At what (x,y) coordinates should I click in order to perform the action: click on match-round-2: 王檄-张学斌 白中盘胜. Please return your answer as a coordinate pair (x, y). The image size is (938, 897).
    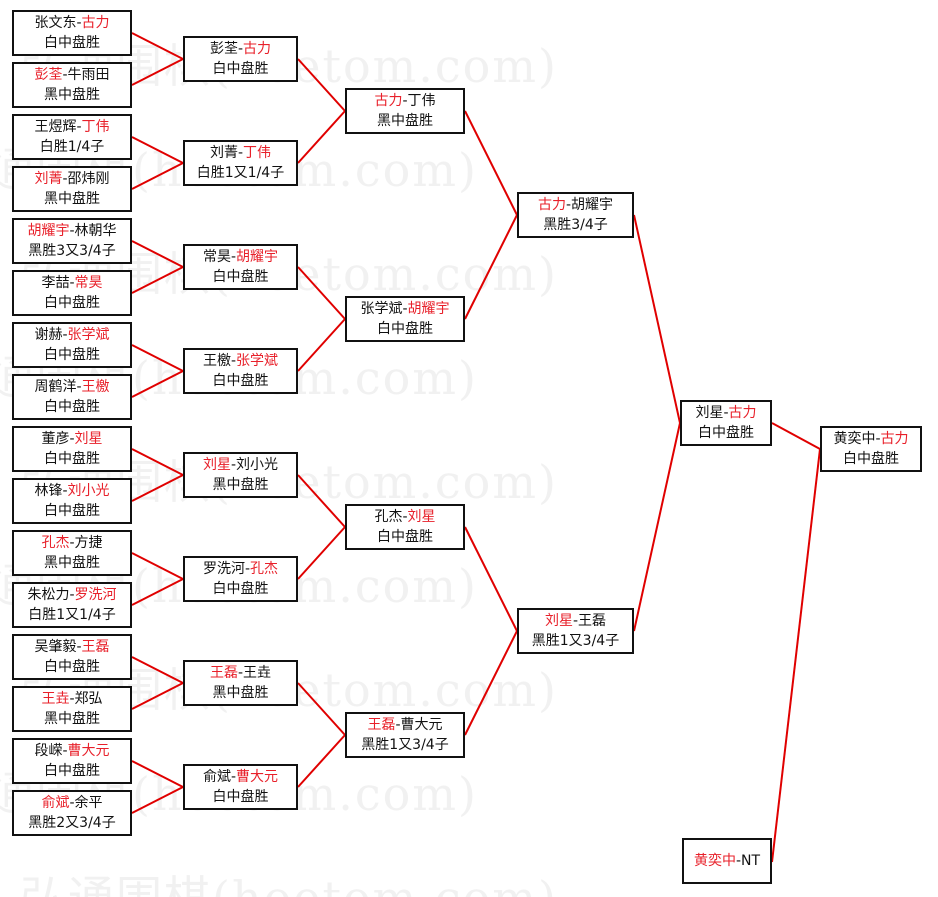
    Looking at the image, I should click on (240, 371).